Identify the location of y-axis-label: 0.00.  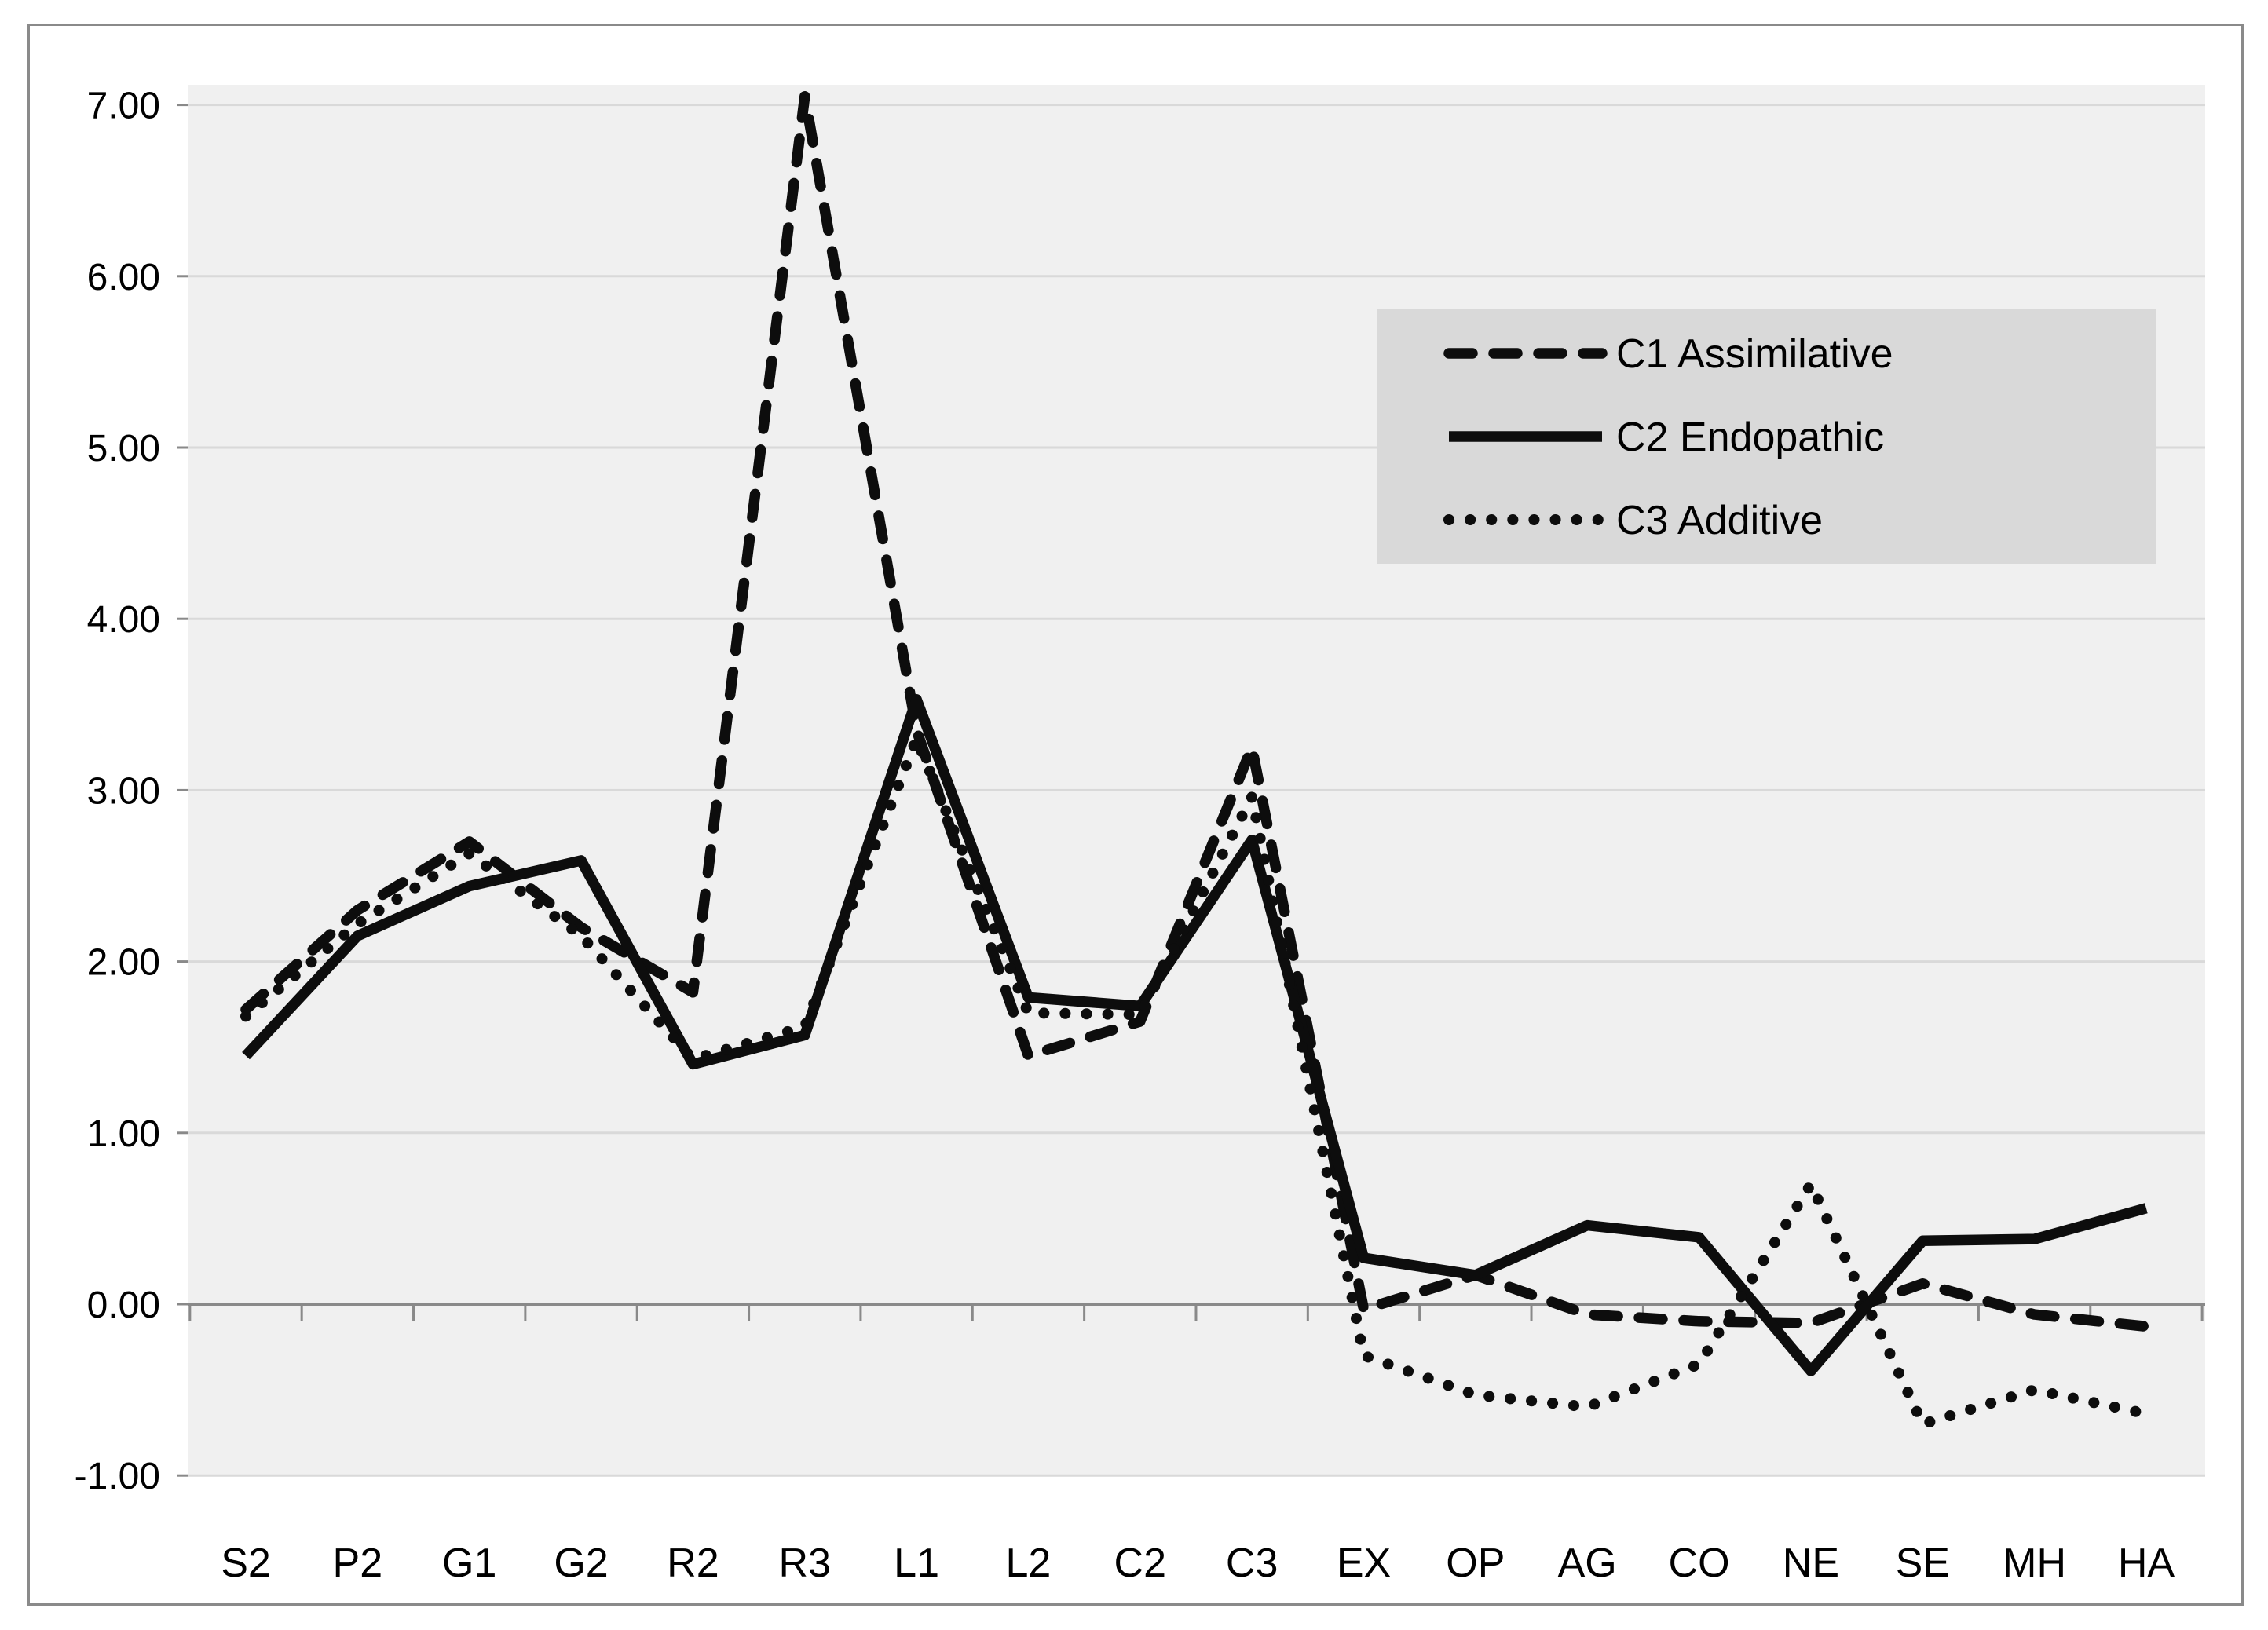
(124, 1305).